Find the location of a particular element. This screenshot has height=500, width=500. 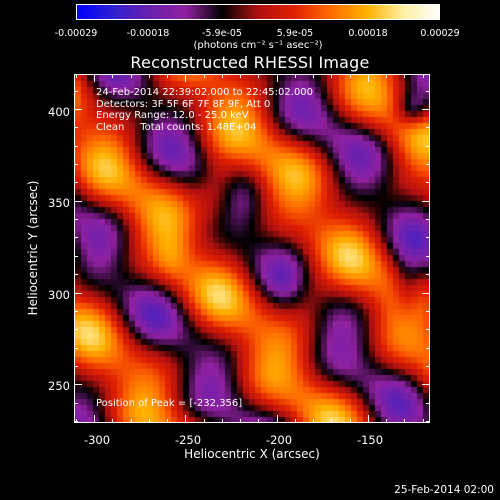

y-tick-label: 300 is located at coordinates (59, 295).